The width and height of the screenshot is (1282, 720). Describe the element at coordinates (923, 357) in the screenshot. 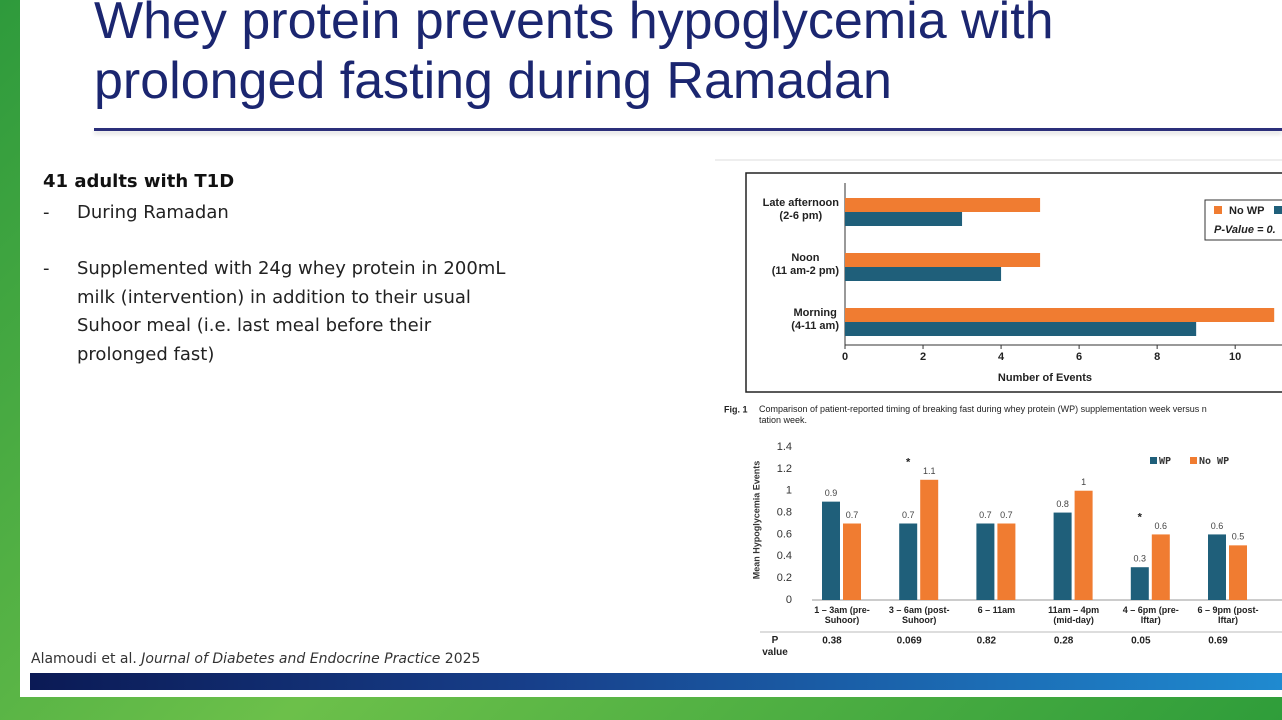

I see `x-tick-label: 2` at that location.